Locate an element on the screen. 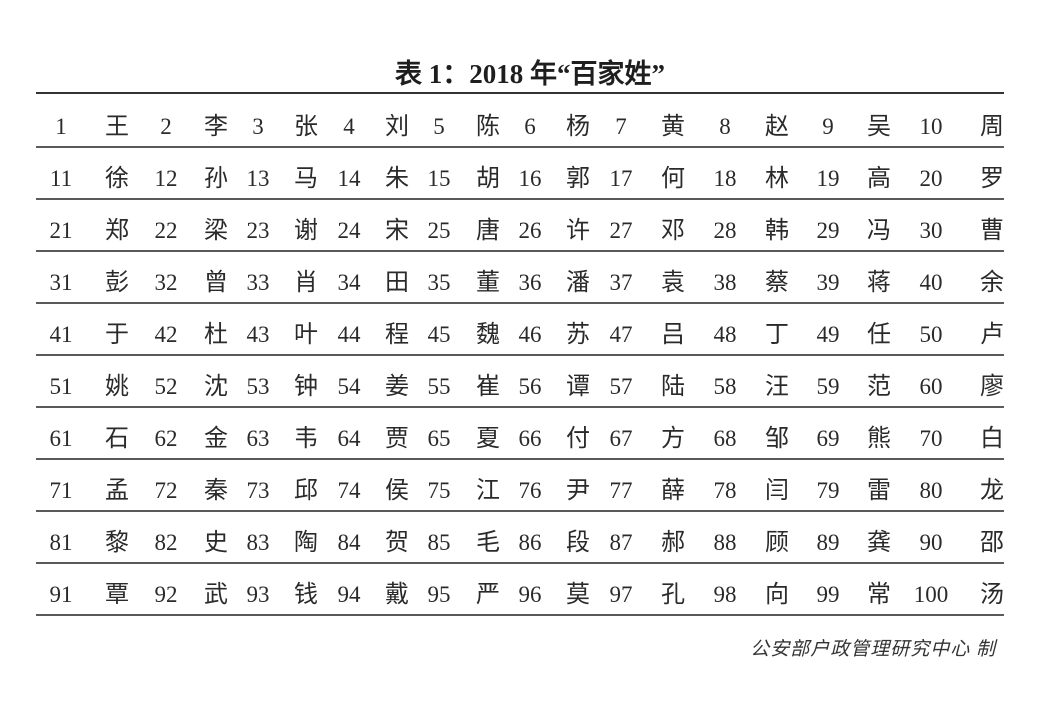  rank-number: 32 is located at coordinates (166, 282).